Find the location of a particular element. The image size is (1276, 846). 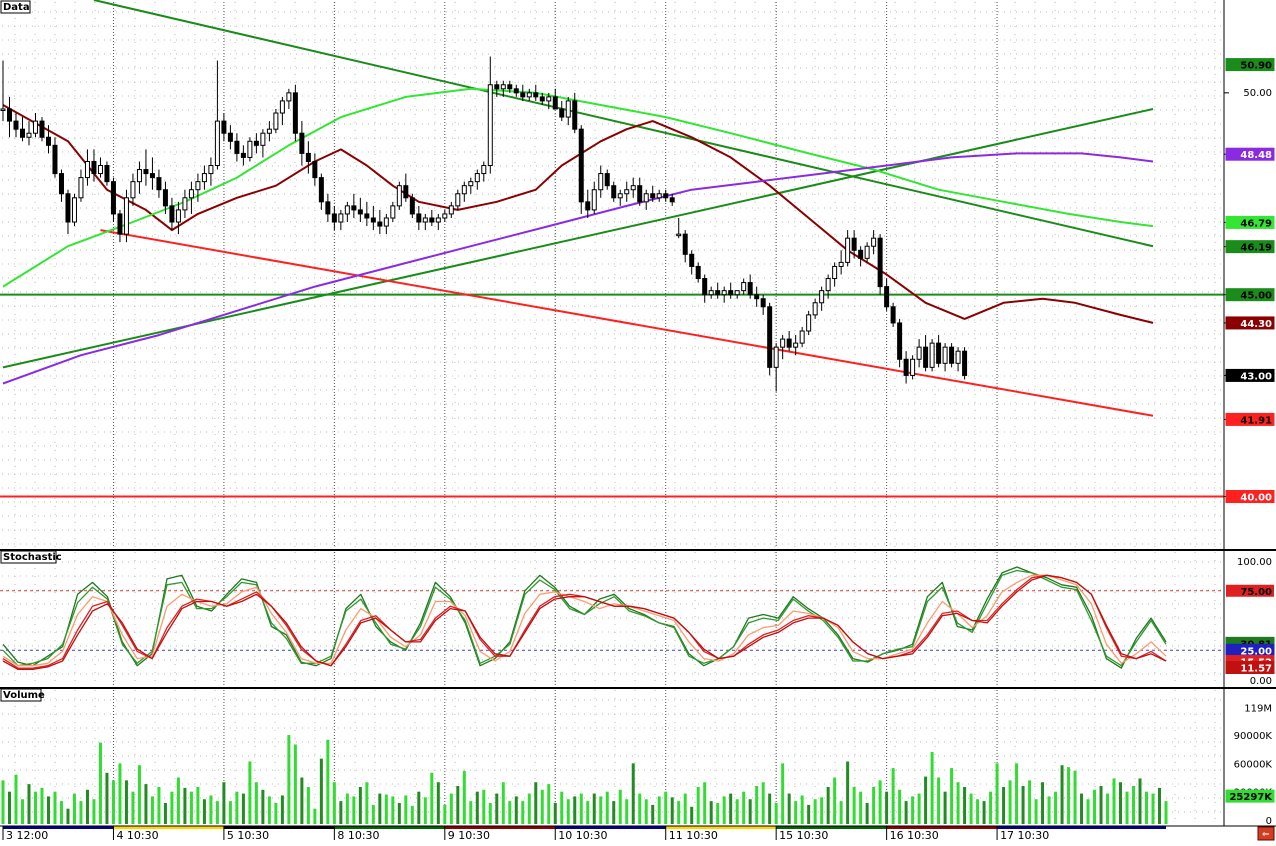

date-tick-label: 3 12:00 is located at coordinates (27, 835).